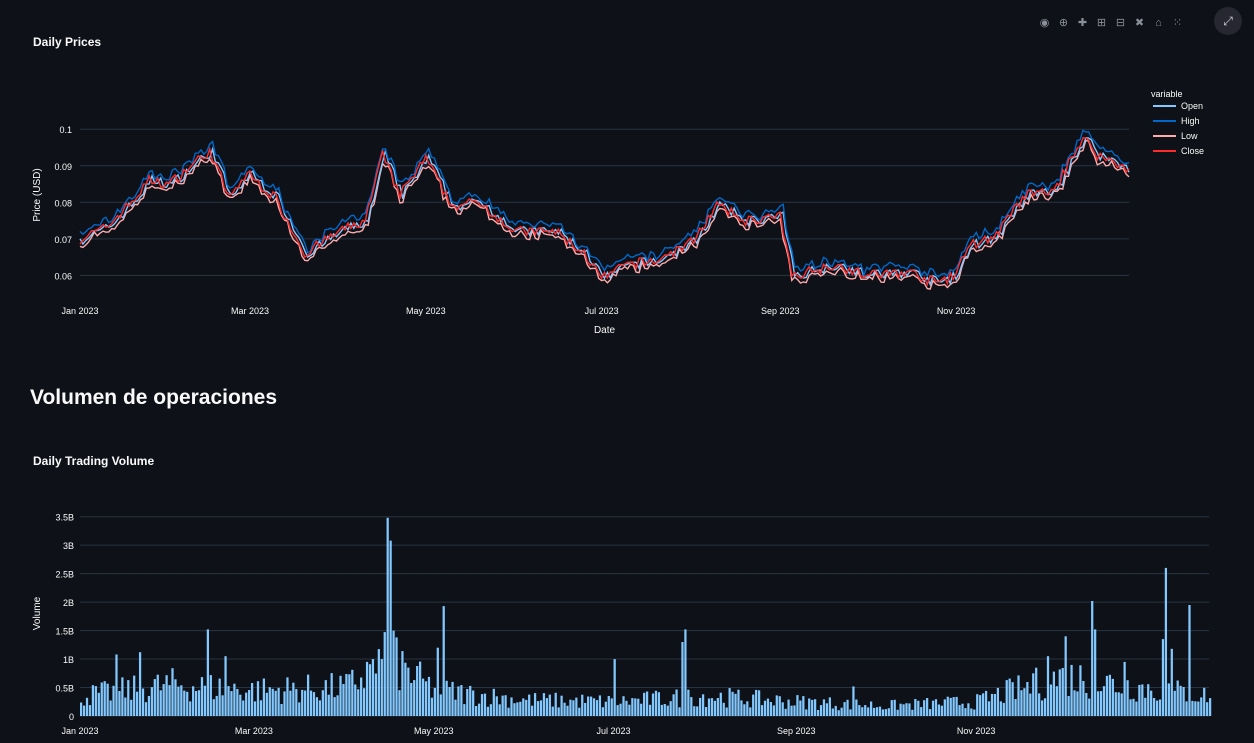 The image size is (1254, 743). Describe the element at coordinates (780, 311) in the screenshot. I see `price-x-tick: Sep 2023` at that location.